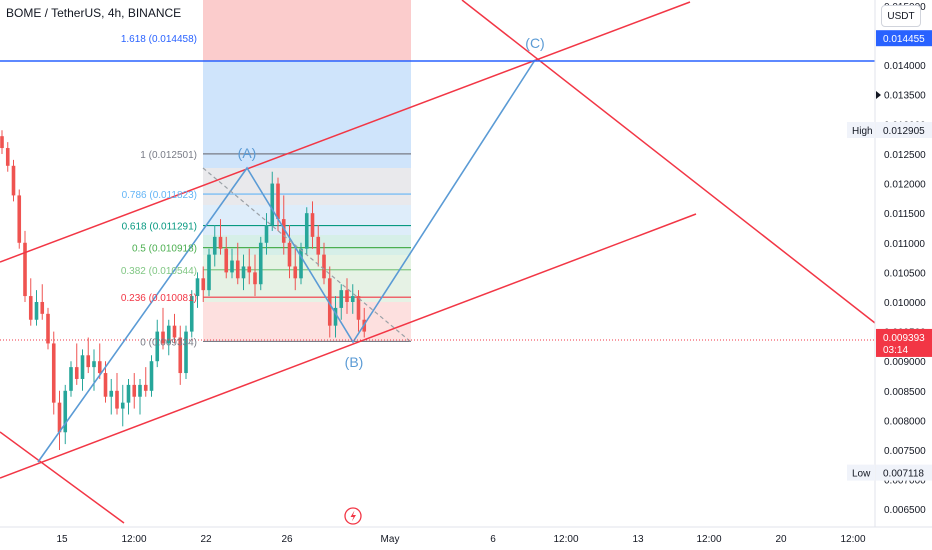  I want to click on hl-price-tag, so click(904, 129).